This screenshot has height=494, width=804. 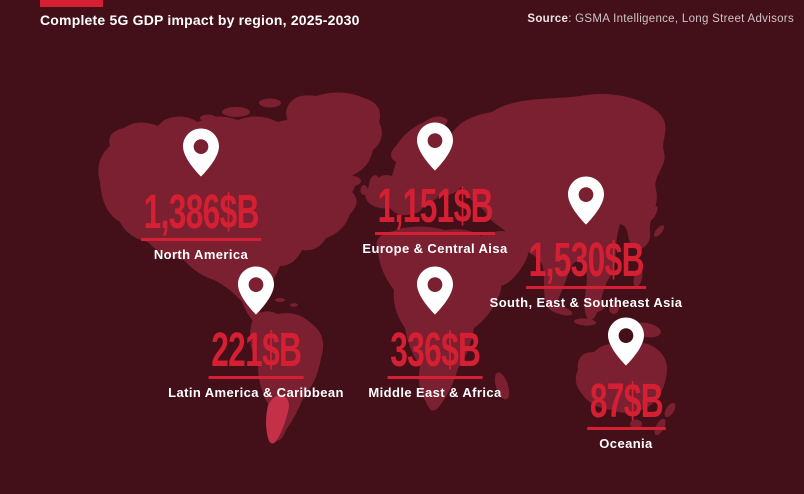 What do you see at coordinates (439, 318) in the screenshot?
I see `continent-africa` at bounding box center [439, 318].